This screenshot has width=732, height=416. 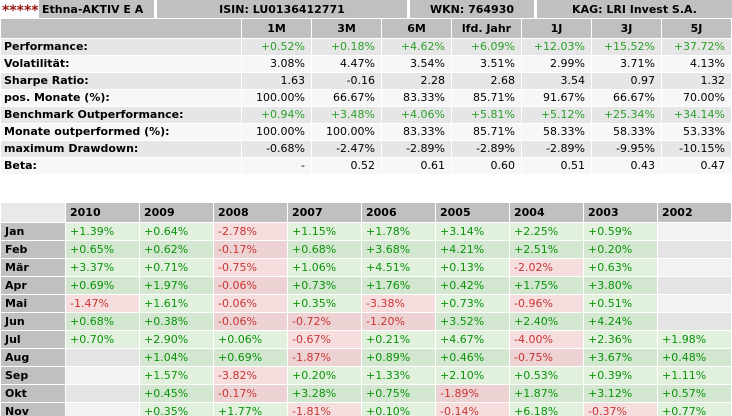 What do you see at coordinates (398, 409) in the screenshot?
I see `monthly-value-cell: +0.10%` at bounding box center [398, 409].